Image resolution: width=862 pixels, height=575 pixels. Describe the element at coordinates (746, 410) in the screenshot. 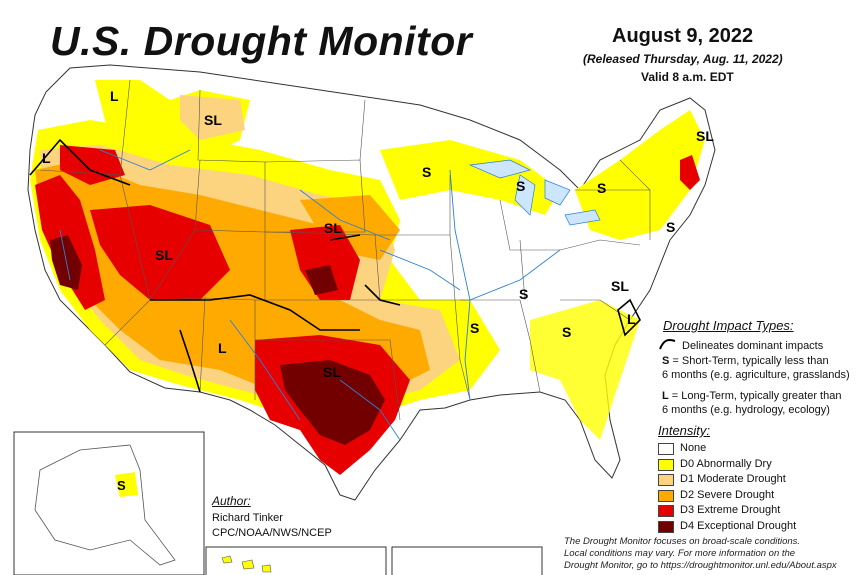

I see `long-term-line2: 6 months (e.g. hydrology, ecology)` at that location.